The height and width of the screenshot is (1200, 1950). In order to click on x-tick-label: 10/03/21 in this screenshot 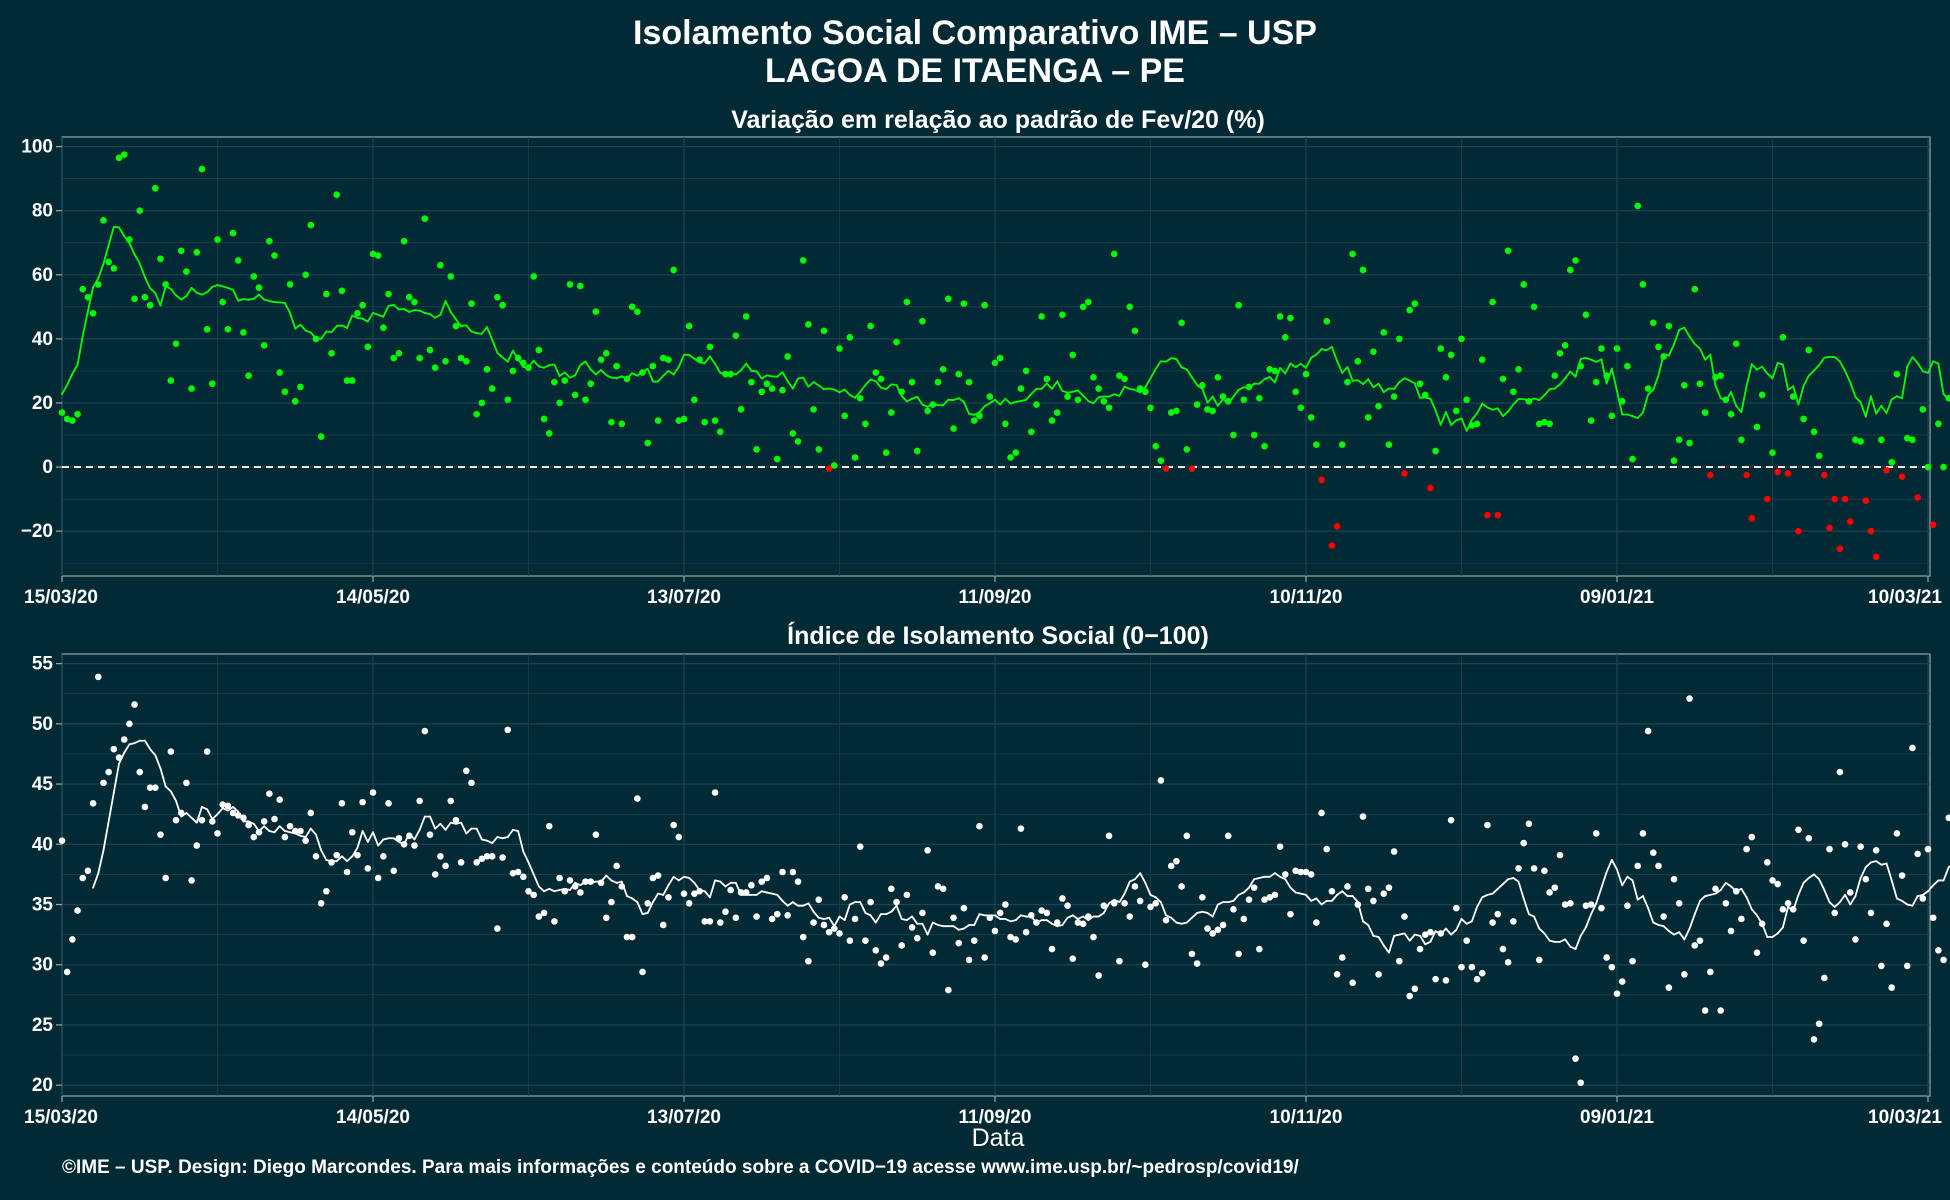, I will do `click(1905, 597)`.